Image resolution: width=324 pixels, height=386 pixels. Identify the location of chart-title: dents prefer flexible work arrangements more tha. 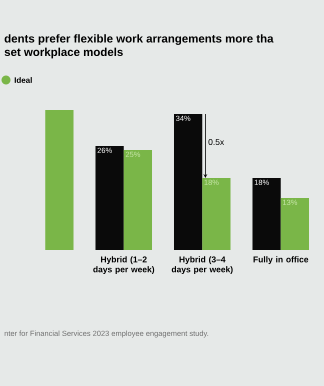
(139, 39).